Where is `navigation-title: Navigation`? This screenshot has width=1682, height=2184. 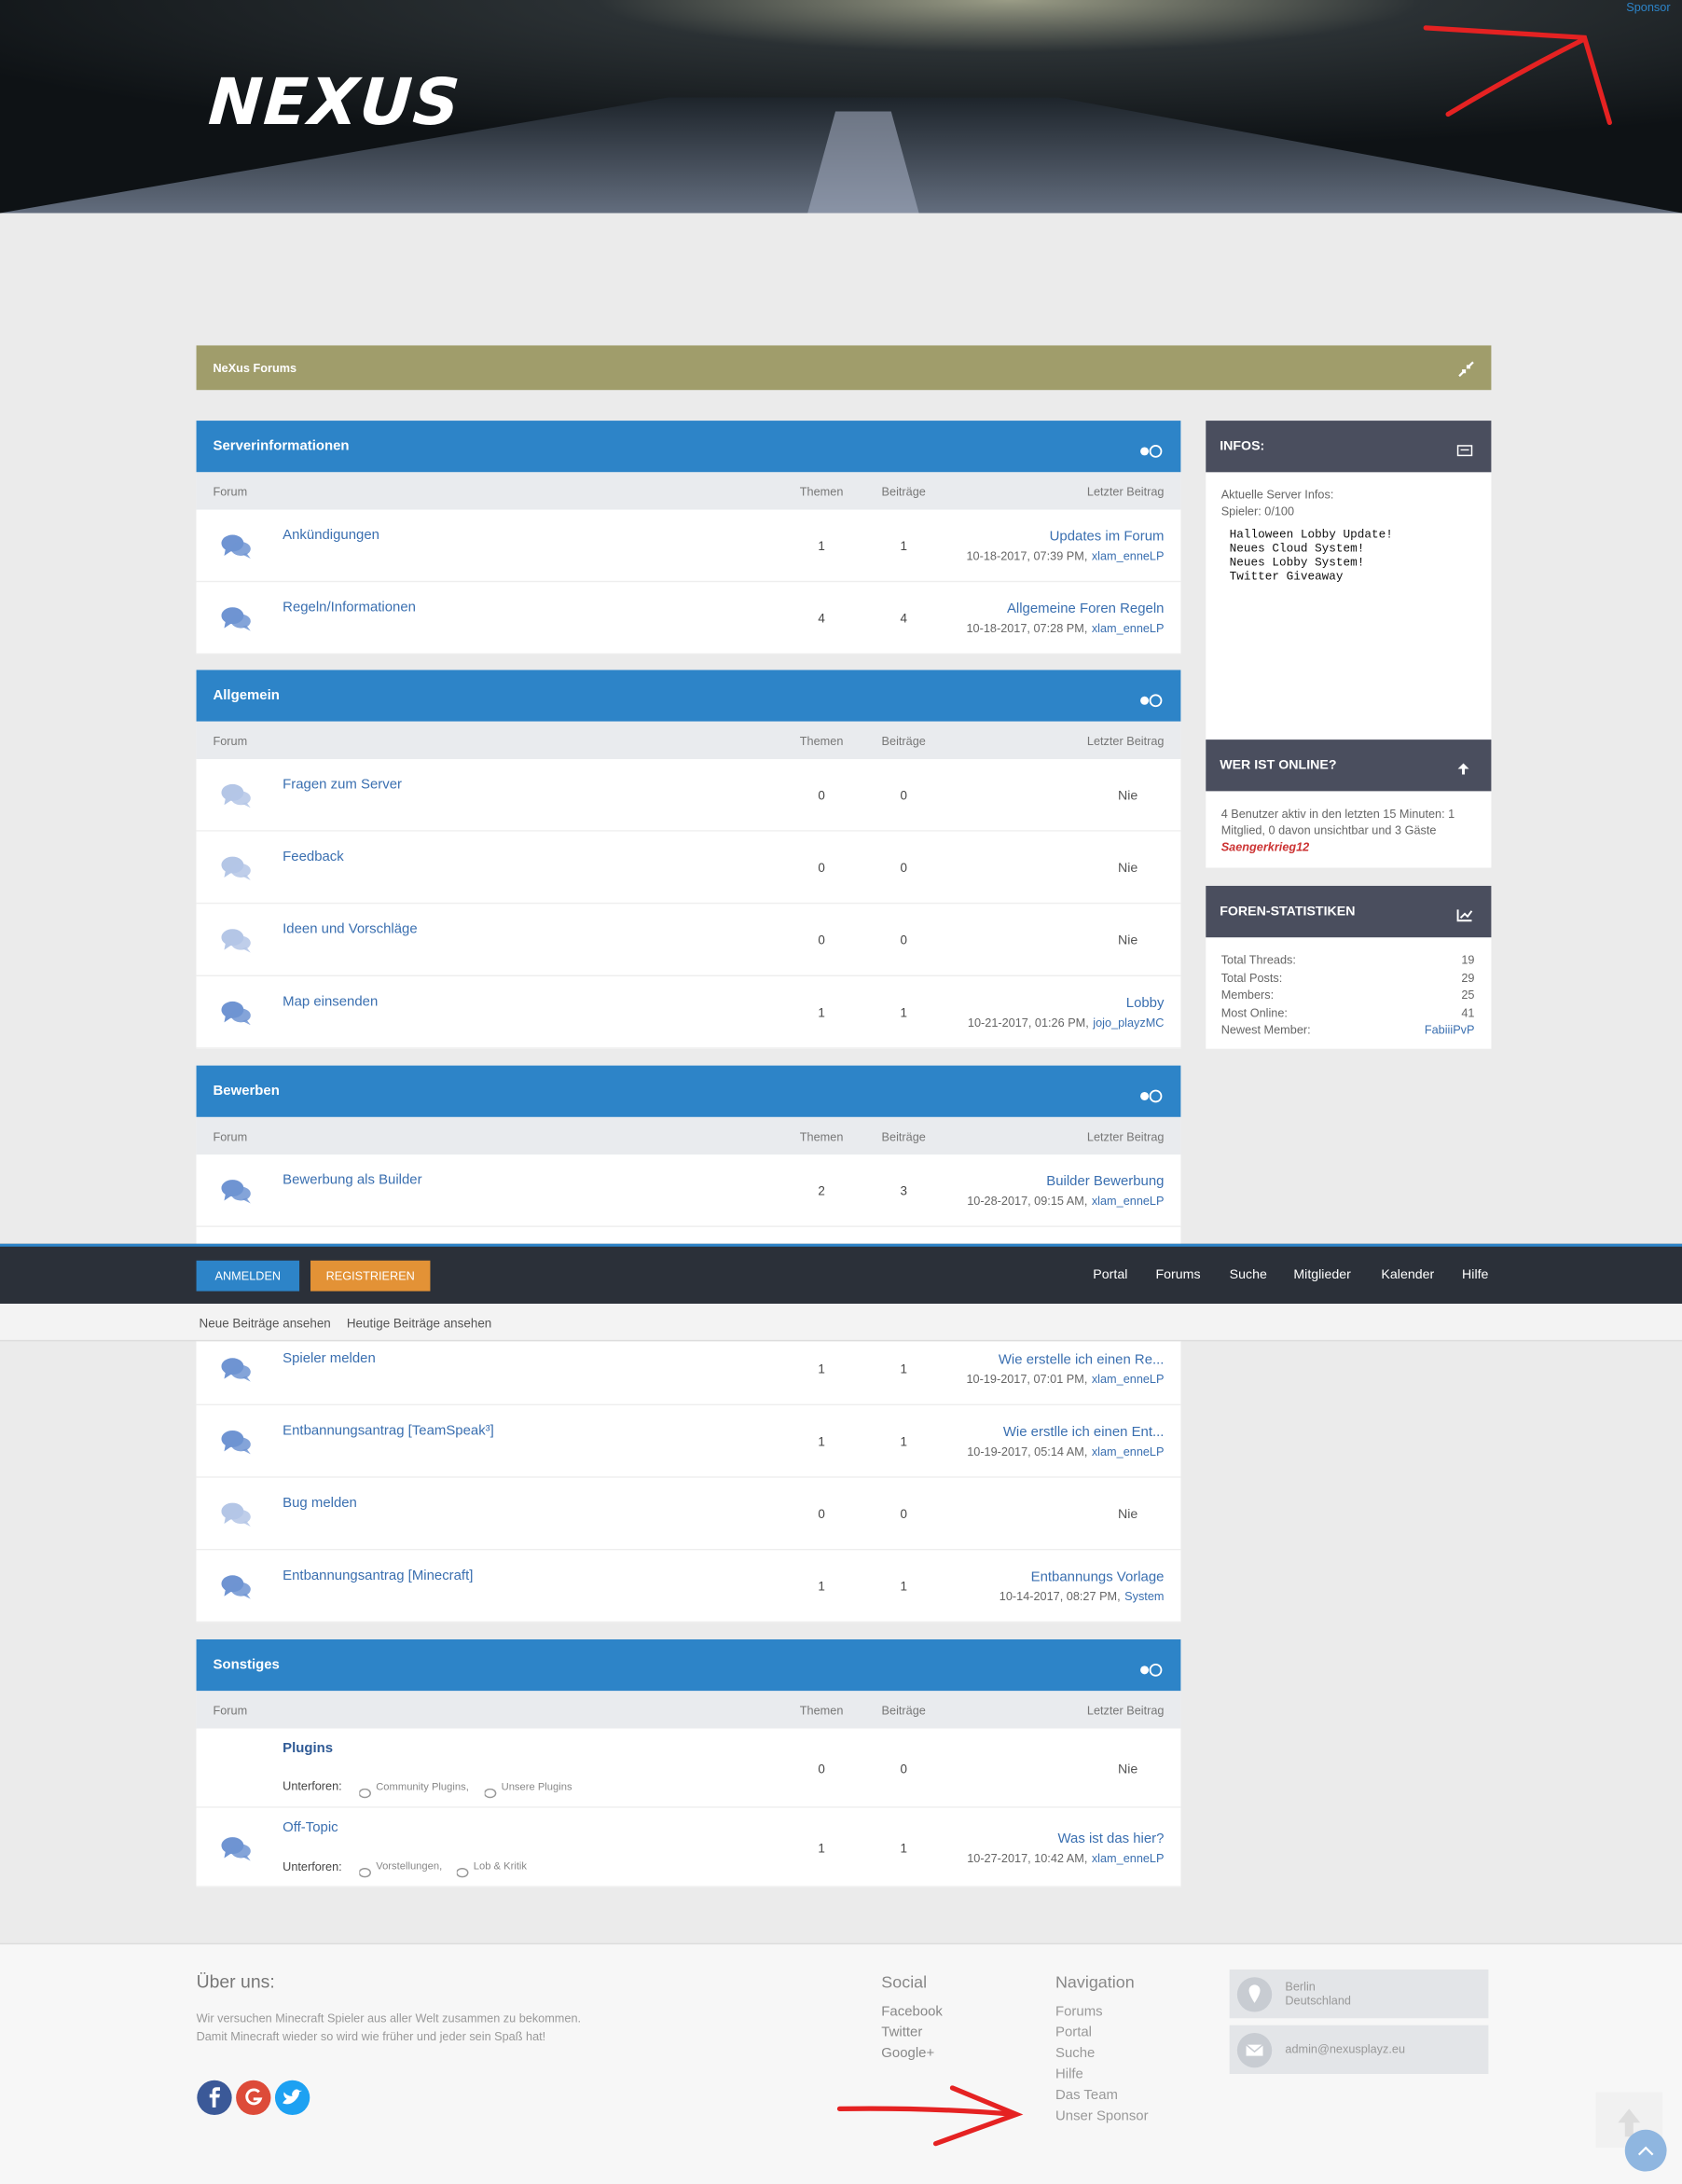
navigation-title: Navigation is located at coordinates (1095, 1981).